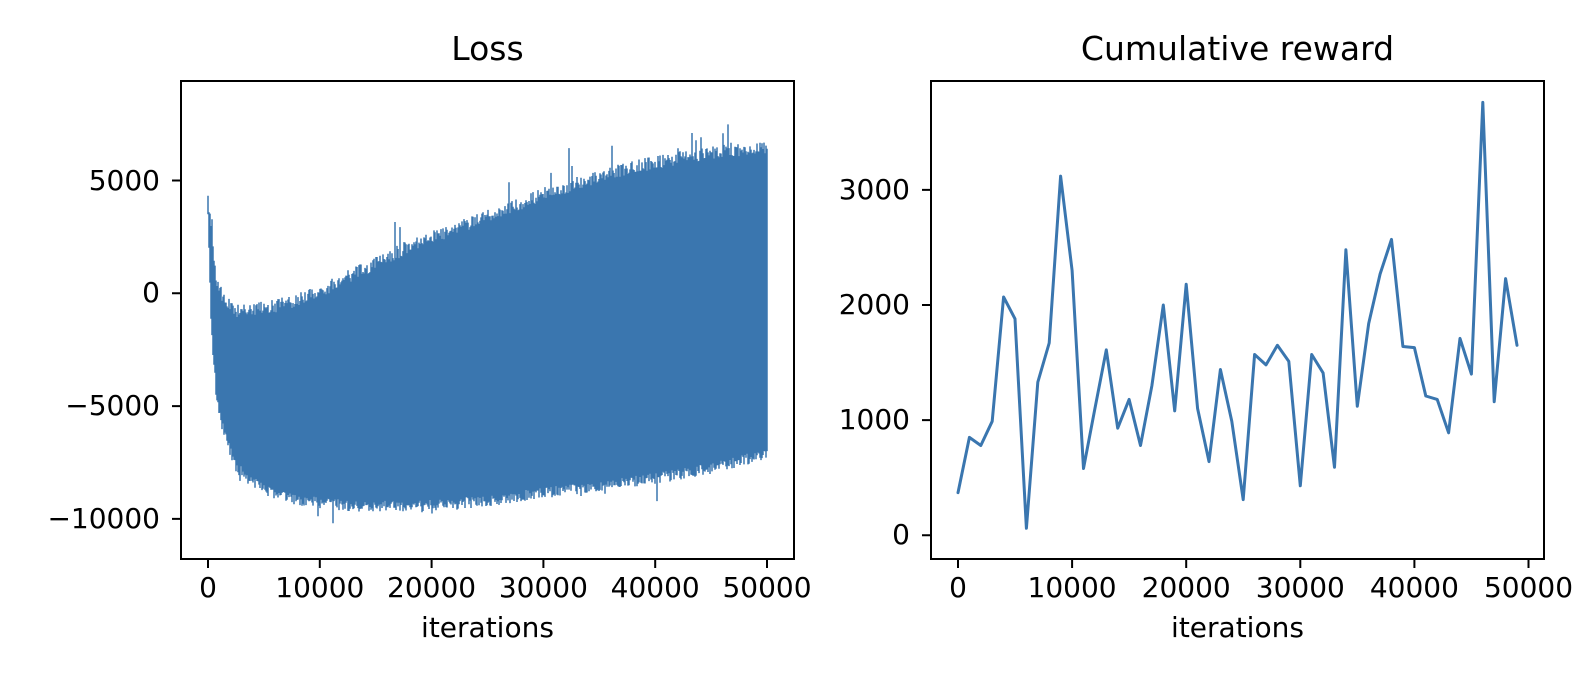 The height and width of the screenshot is (692, 1578). What do you see at coordinates (1414, 587) in the screenshot?
I see `reward-x-tick-label: 40000` at bounding box center [1414, 587].